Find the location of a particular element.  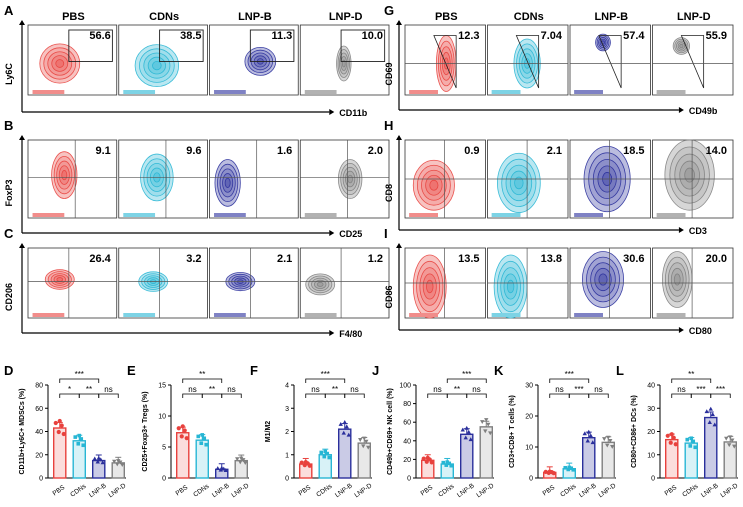

significance-bracket: ** is located at coordinates (335, 391).